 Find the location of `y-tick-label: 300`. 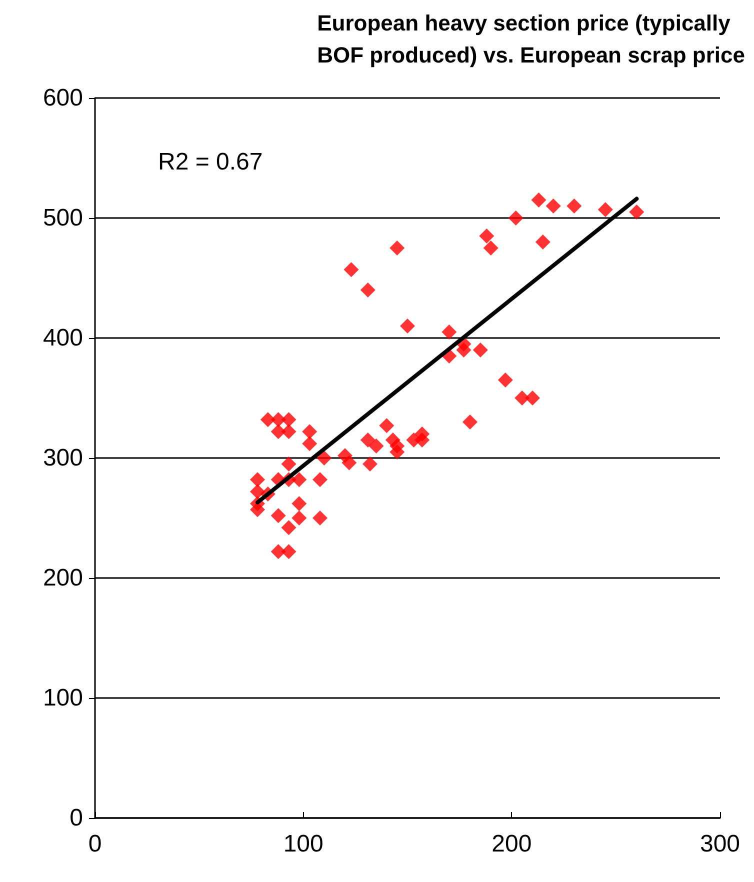

y-tick-label: 300 is located at coordinates (62, 458).